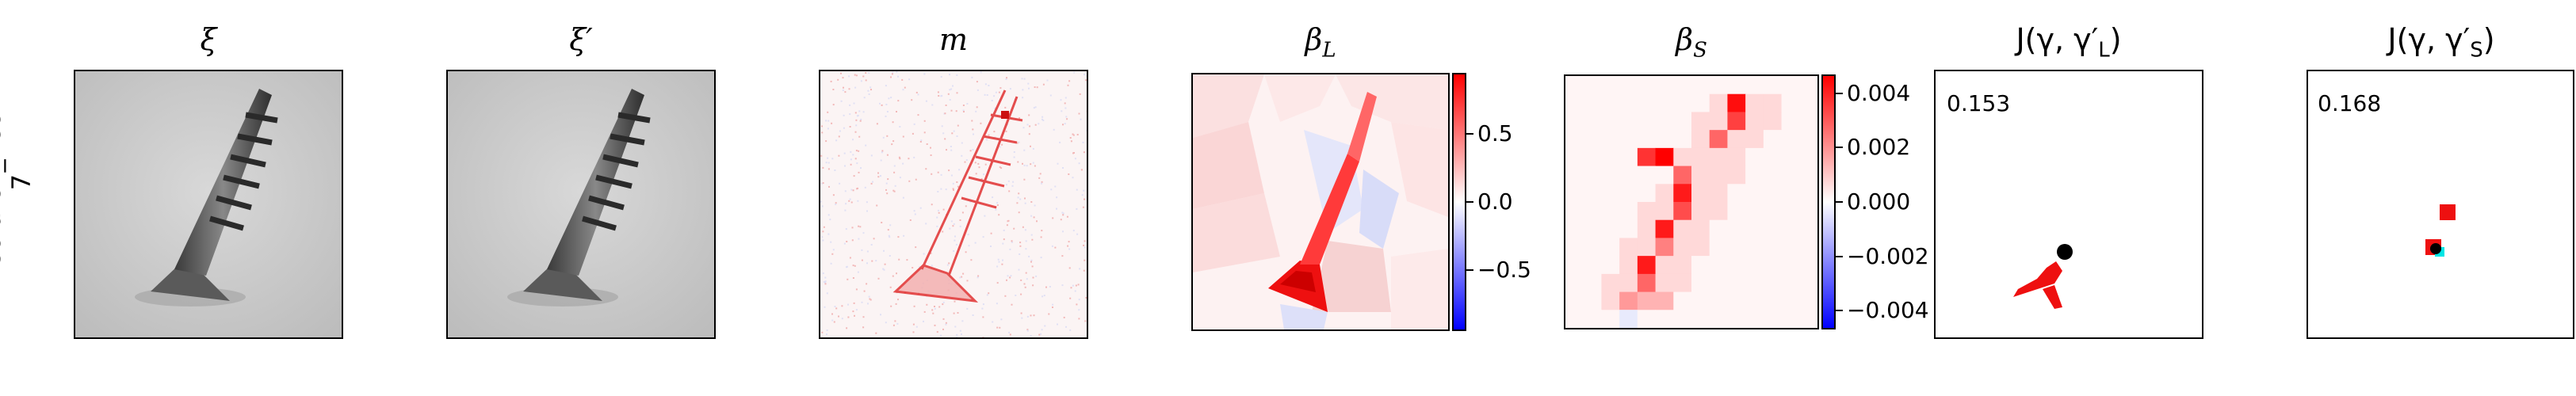 This screenshot has height=396, width=2576. I want to click on image-j-s: 0.168, so click(2440, 204).